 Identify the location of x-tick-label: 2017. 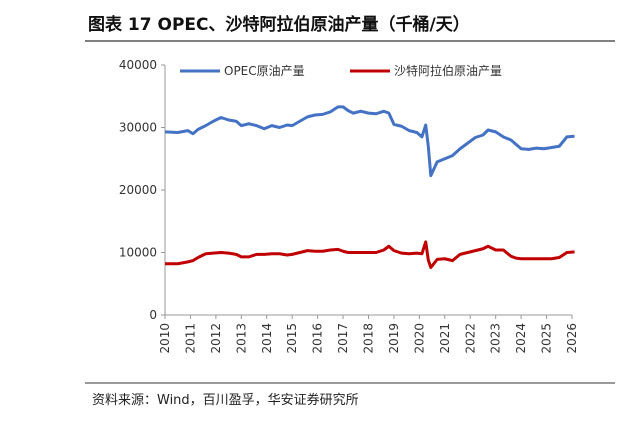
(343, 338).